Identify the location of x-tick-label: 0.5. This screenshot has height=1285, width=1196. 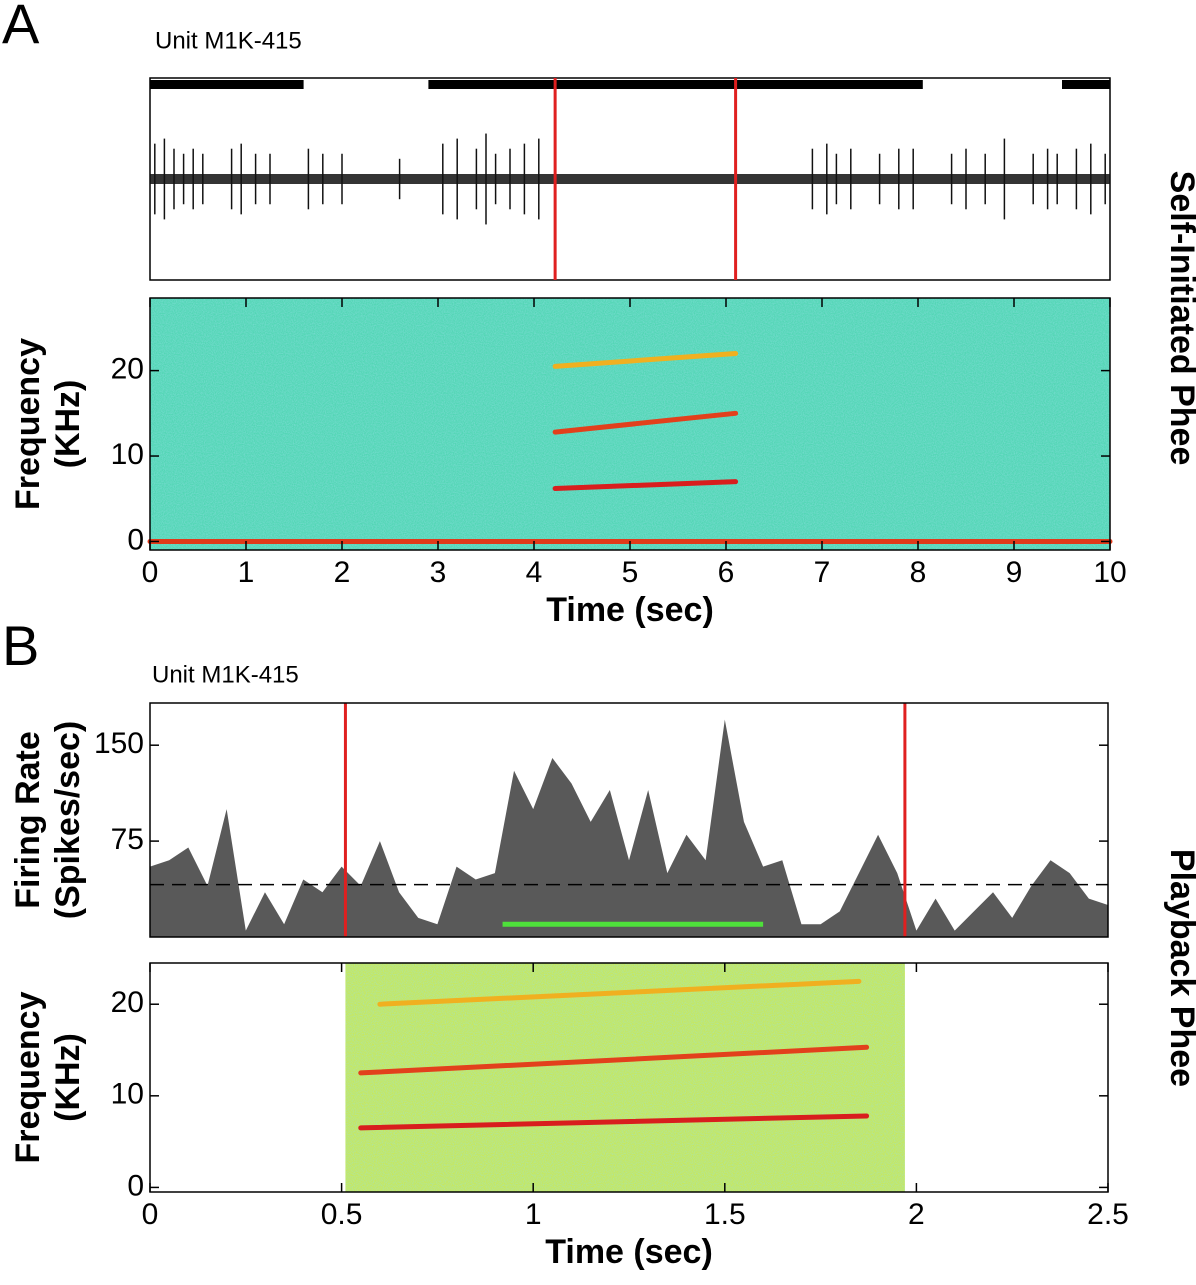
(342, 1214).